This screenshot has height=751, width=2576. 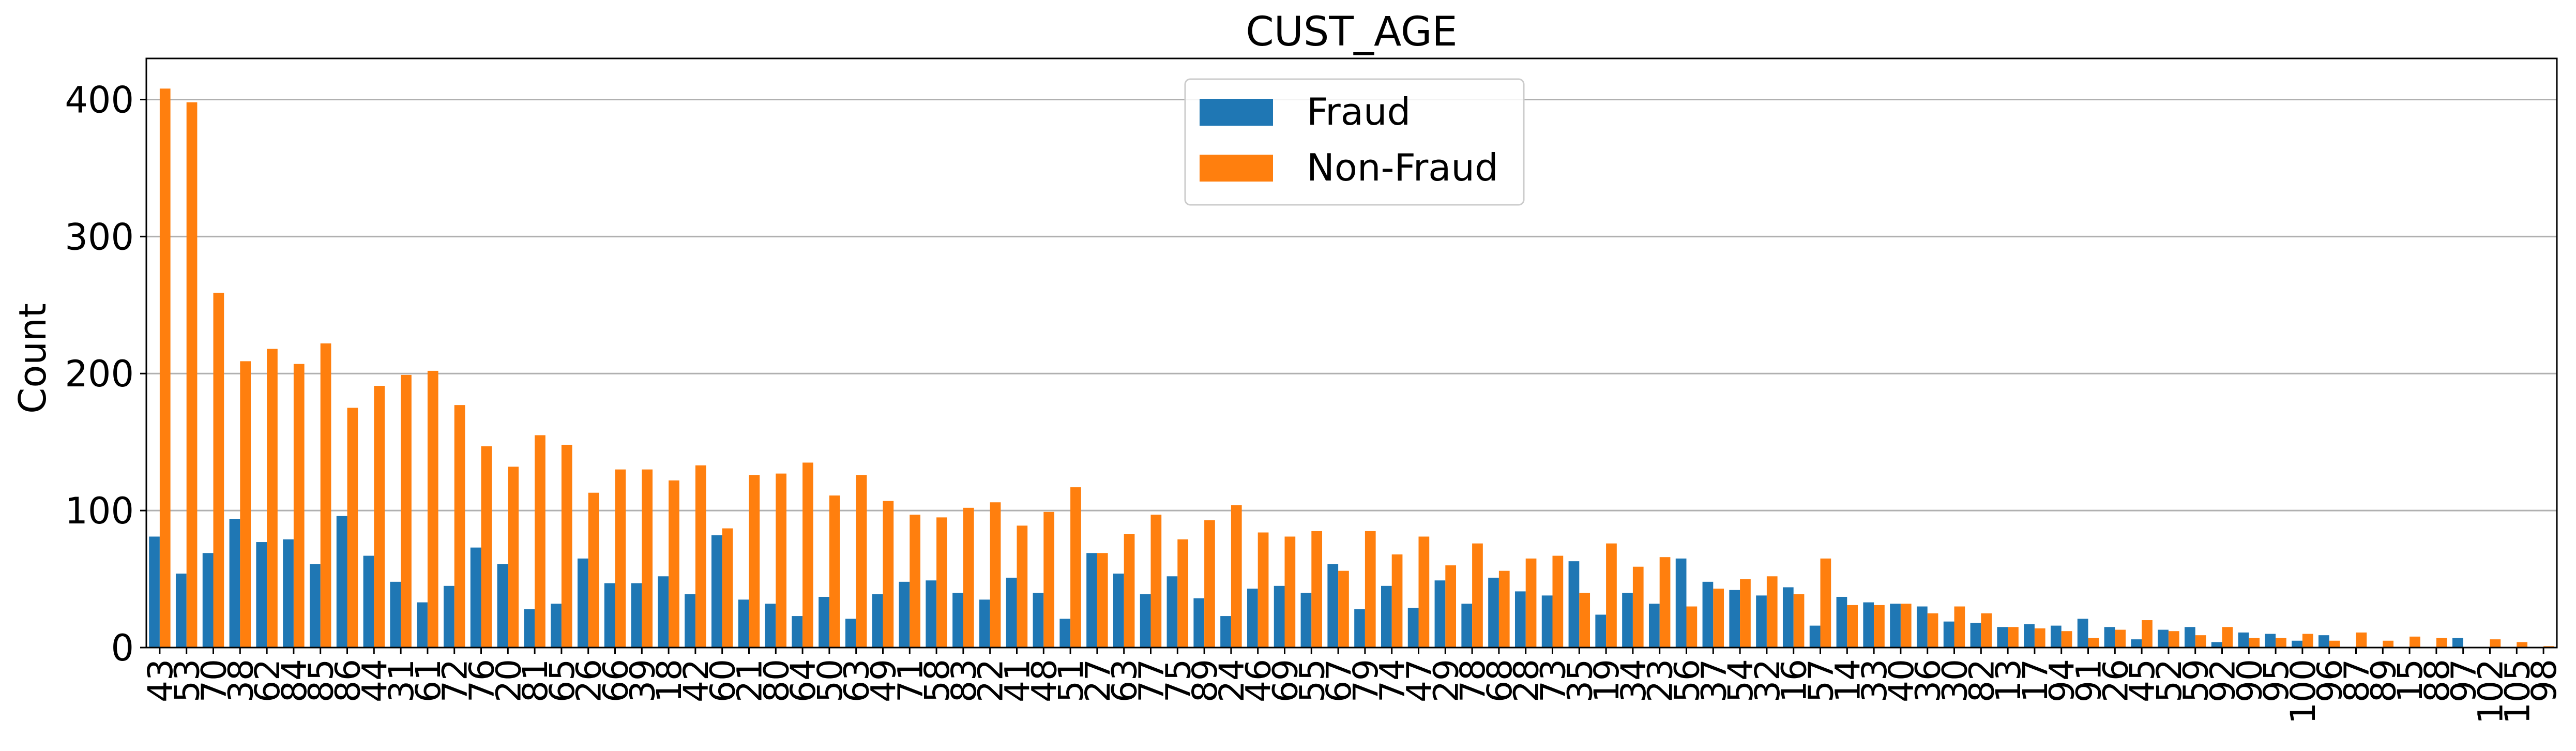 I want to click on x-tick-label: 54, so click(x=1741, y=680).